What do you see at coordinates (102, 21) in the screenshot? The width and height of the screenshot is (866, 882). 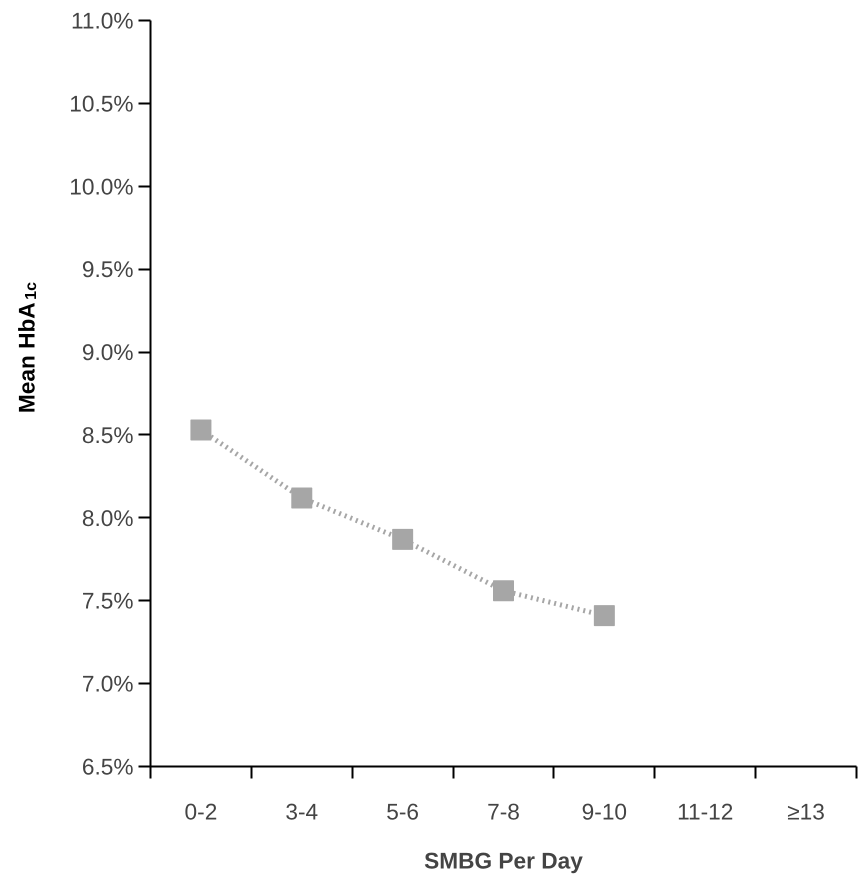 I see `y-tick-label: 11.0%` at bounding box center [102, 21].